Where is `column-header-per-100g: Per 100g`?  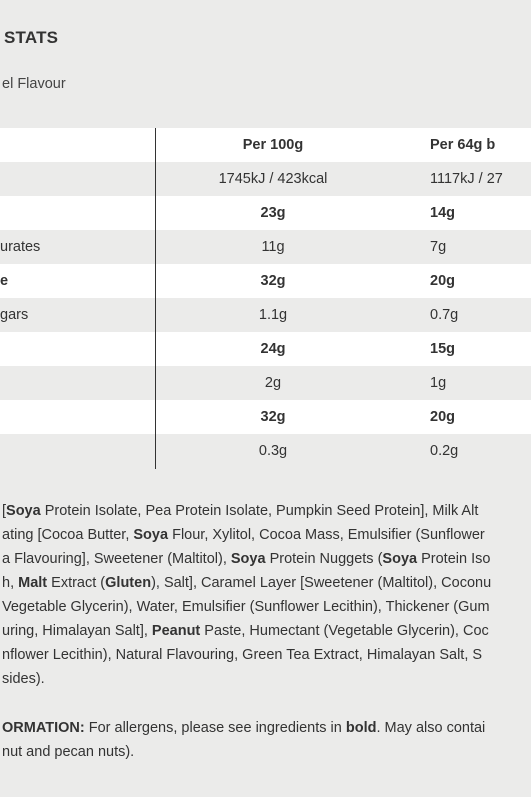 column-header-per-100g: Per 100g is located at coordinates (273, 145).